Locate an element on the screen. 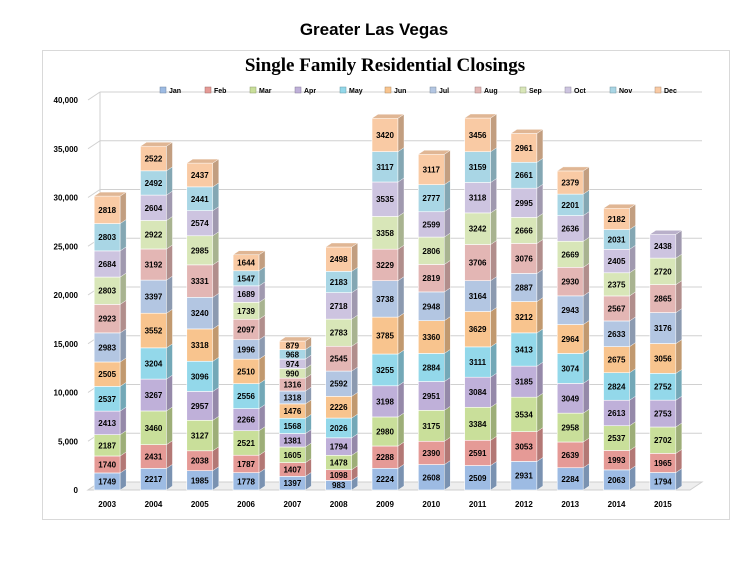 The height and width of the screenshot is (578, 748). bar-segment-label: 2441 is located at coordinates (200, 199).